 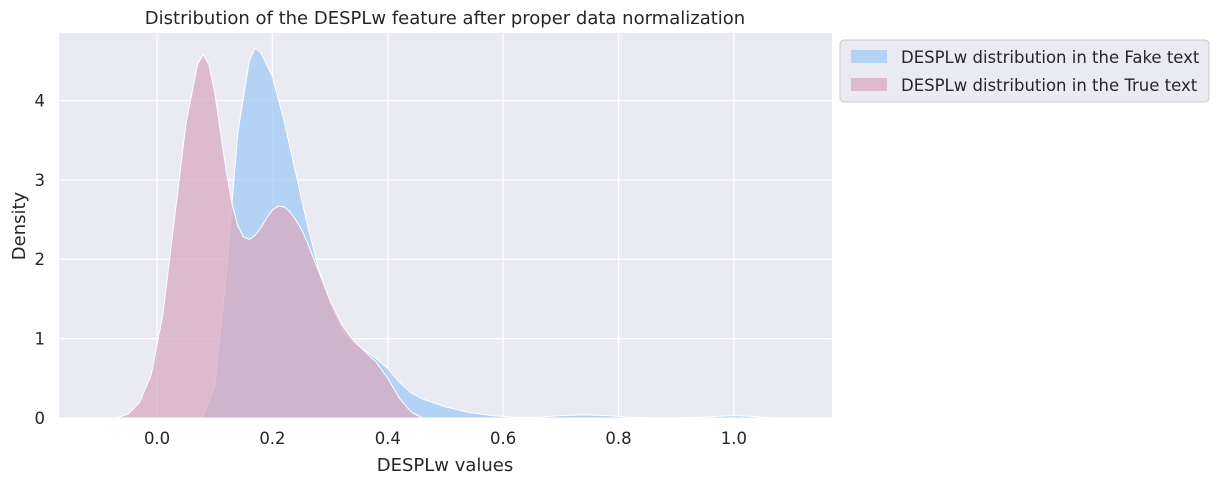 I want to click on legend-label-true: DESPLw distribution in the True text, so click(x=1049, y=85).